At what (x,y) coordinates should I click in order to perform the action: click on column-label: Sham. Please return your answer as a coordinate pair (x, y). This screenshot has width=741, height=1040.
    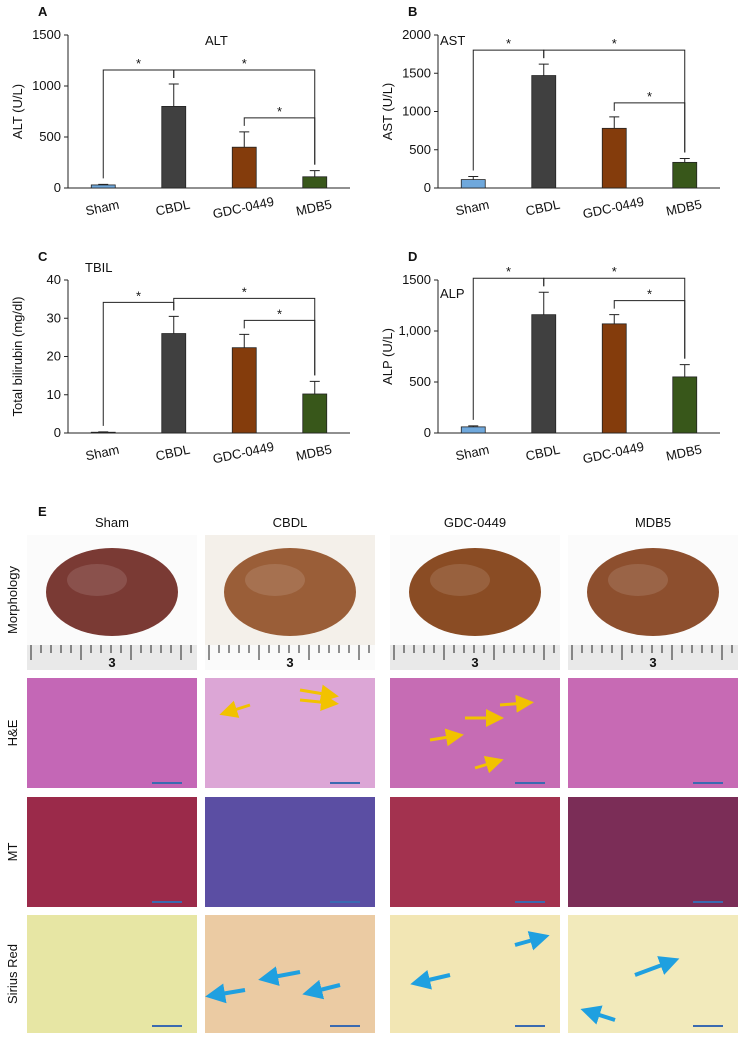
    Looking at the image, I should click on (112, 522).